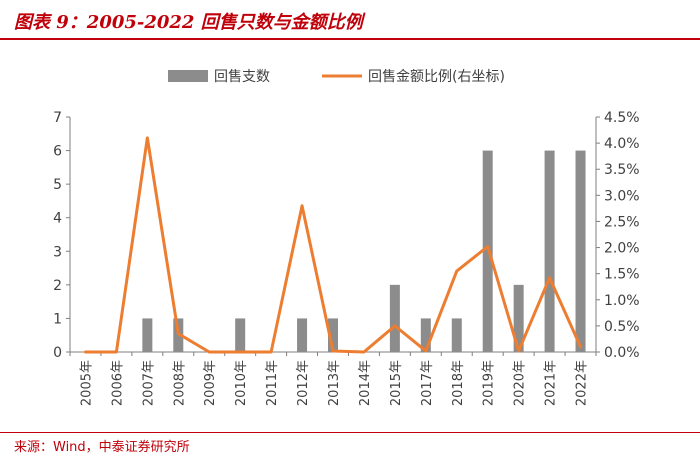 The height and width of the screenshot is (462, 700). What do you see at coordinates (57, 219) in the screenshot?
I see `left-axis-tick-label: 4` at bounding box center [57, 219].